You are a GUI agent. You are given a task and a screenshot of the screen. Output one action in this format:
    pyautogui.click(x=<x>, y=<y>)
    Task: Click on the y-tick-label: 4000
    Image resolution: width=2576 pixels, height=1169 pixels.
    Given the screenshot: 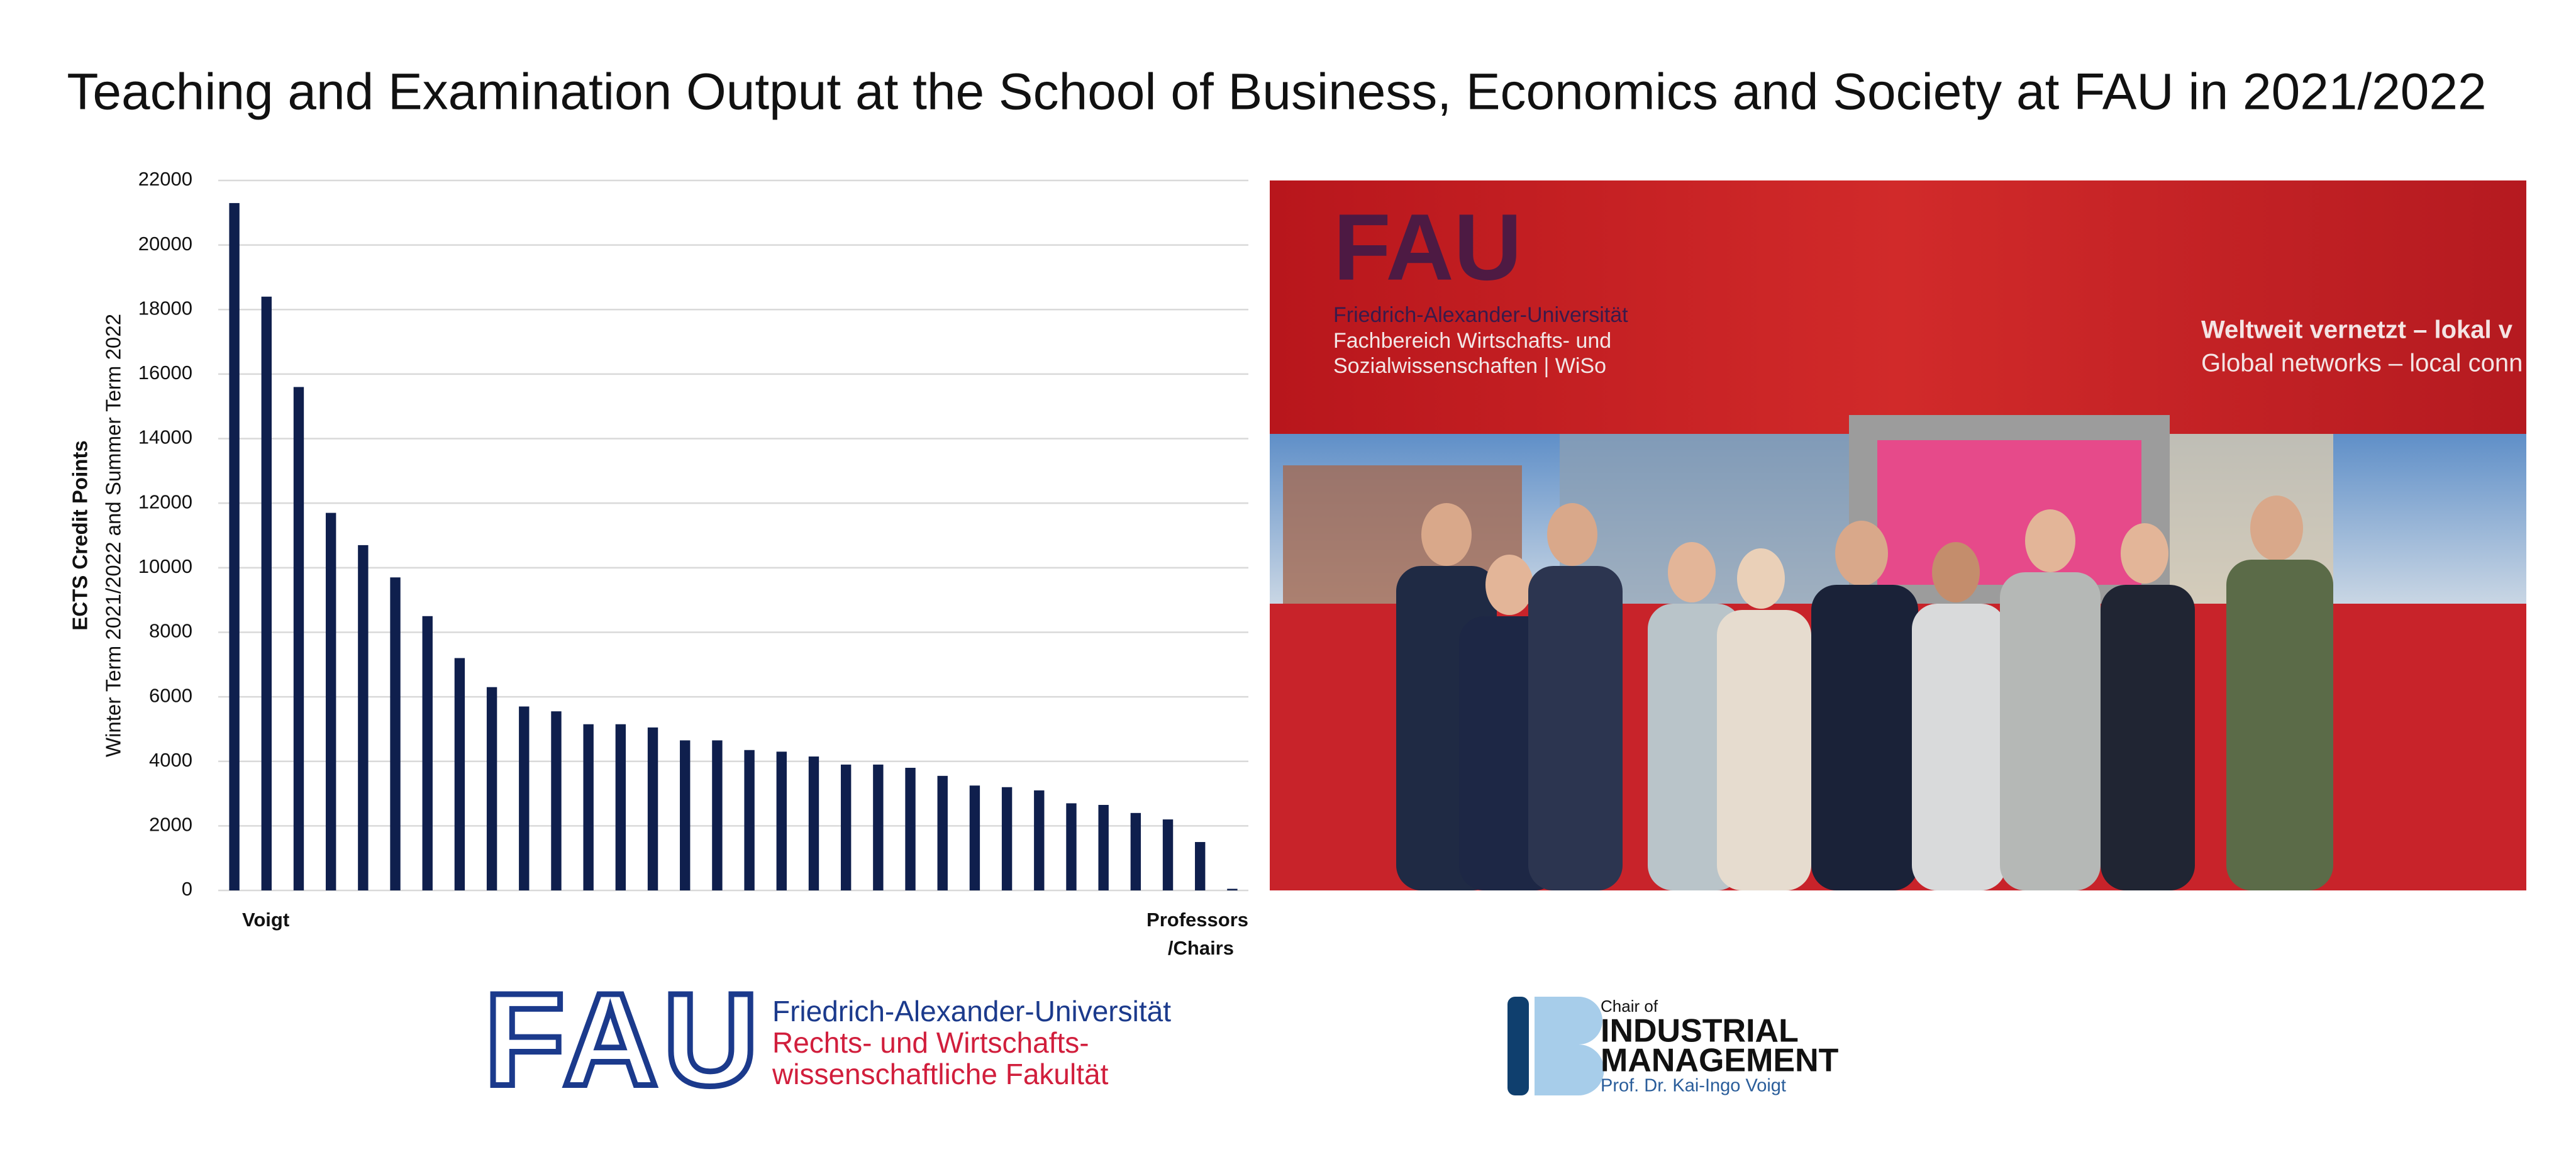 What is the action you would take?
    pyautogui.click(x=170, y=760)
    